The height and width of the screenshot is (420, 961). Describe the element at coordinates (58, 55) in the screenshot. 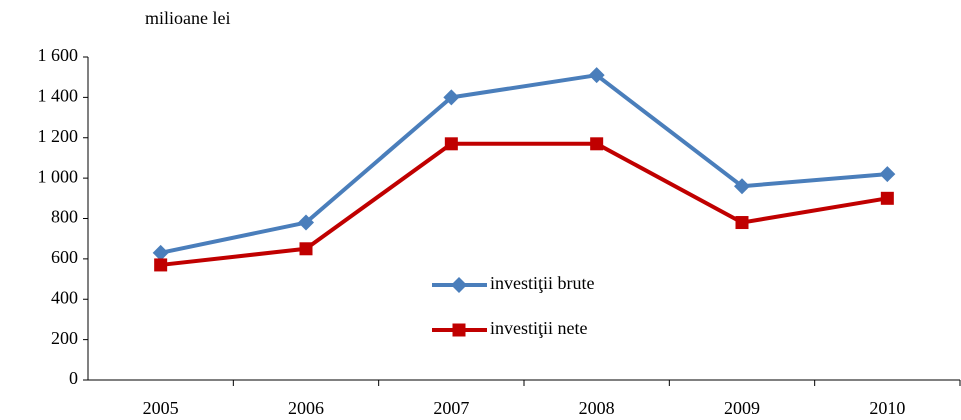

I see `y-tick-label: 1 600` at that location.